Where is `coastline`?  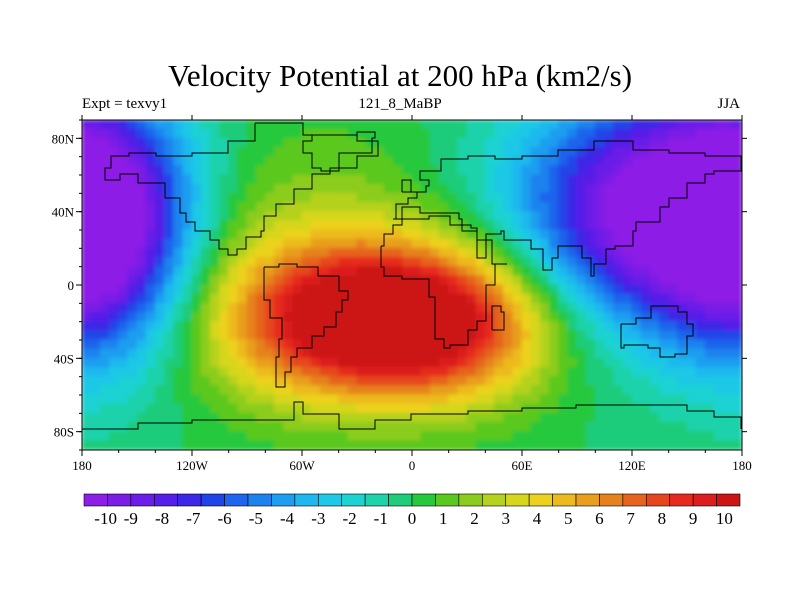 coastline is located at coordinates (412, 415).